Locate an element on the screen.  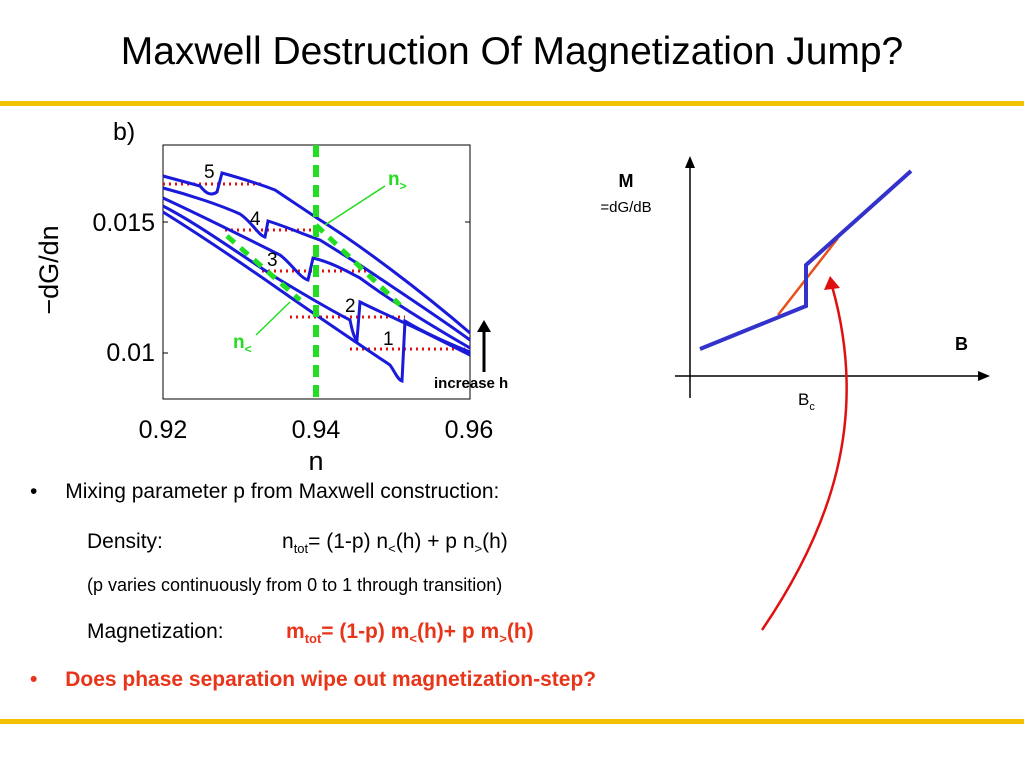
curve-label: 3 is located at coordinates (272, 260).